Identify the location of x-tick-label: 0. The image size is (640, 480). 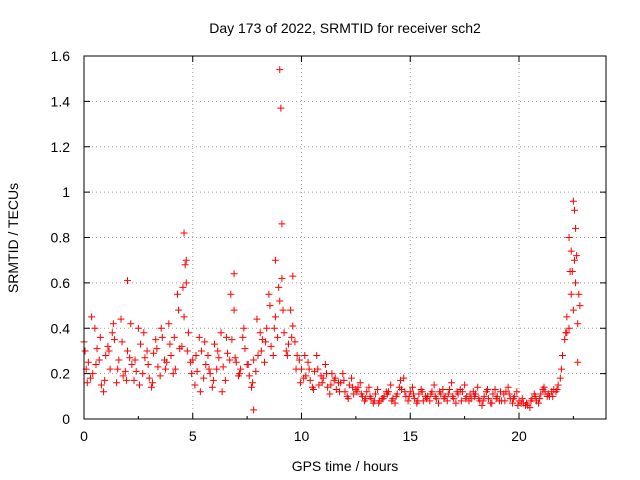
(84, 436).